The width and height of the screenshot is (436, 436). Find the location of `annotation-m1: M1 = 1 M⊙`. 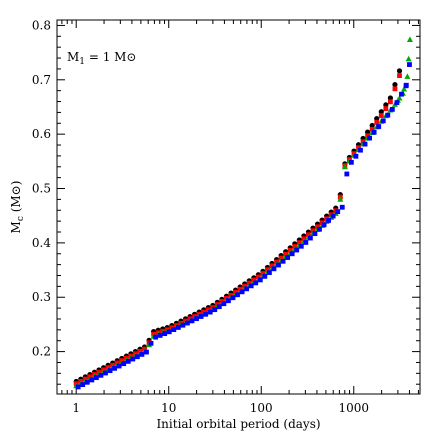

annotation-m1: M1 = 1 M⊙ is located at coordinates (102, 58).